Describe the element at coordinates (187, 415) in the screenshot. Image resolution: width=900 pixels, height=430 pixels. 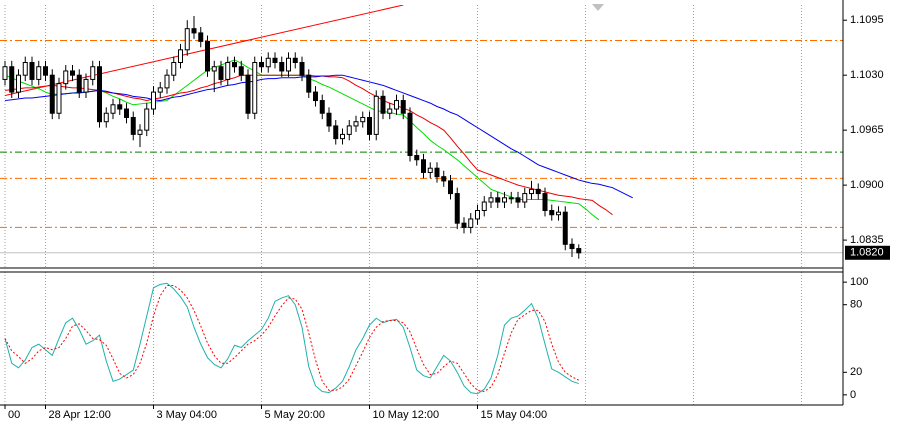
I see `x-tick-label: 3 May 04:00` at that location.